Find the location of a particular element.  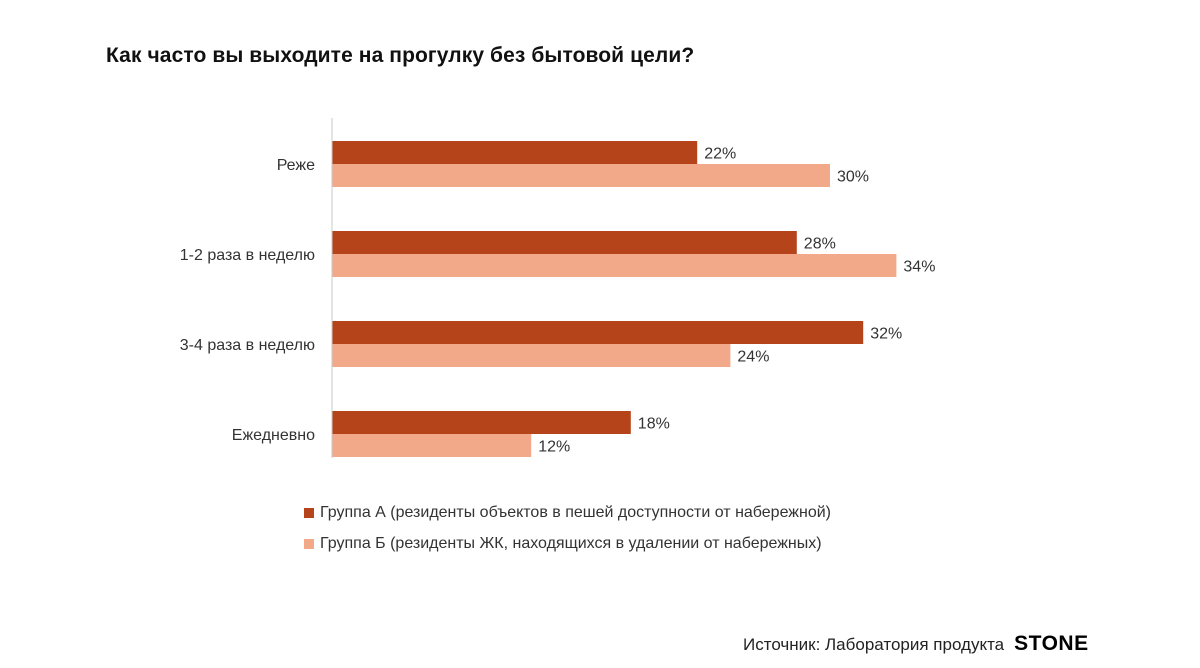

bar-group-b-3-4-per-week is located at coordinates (531, 355).